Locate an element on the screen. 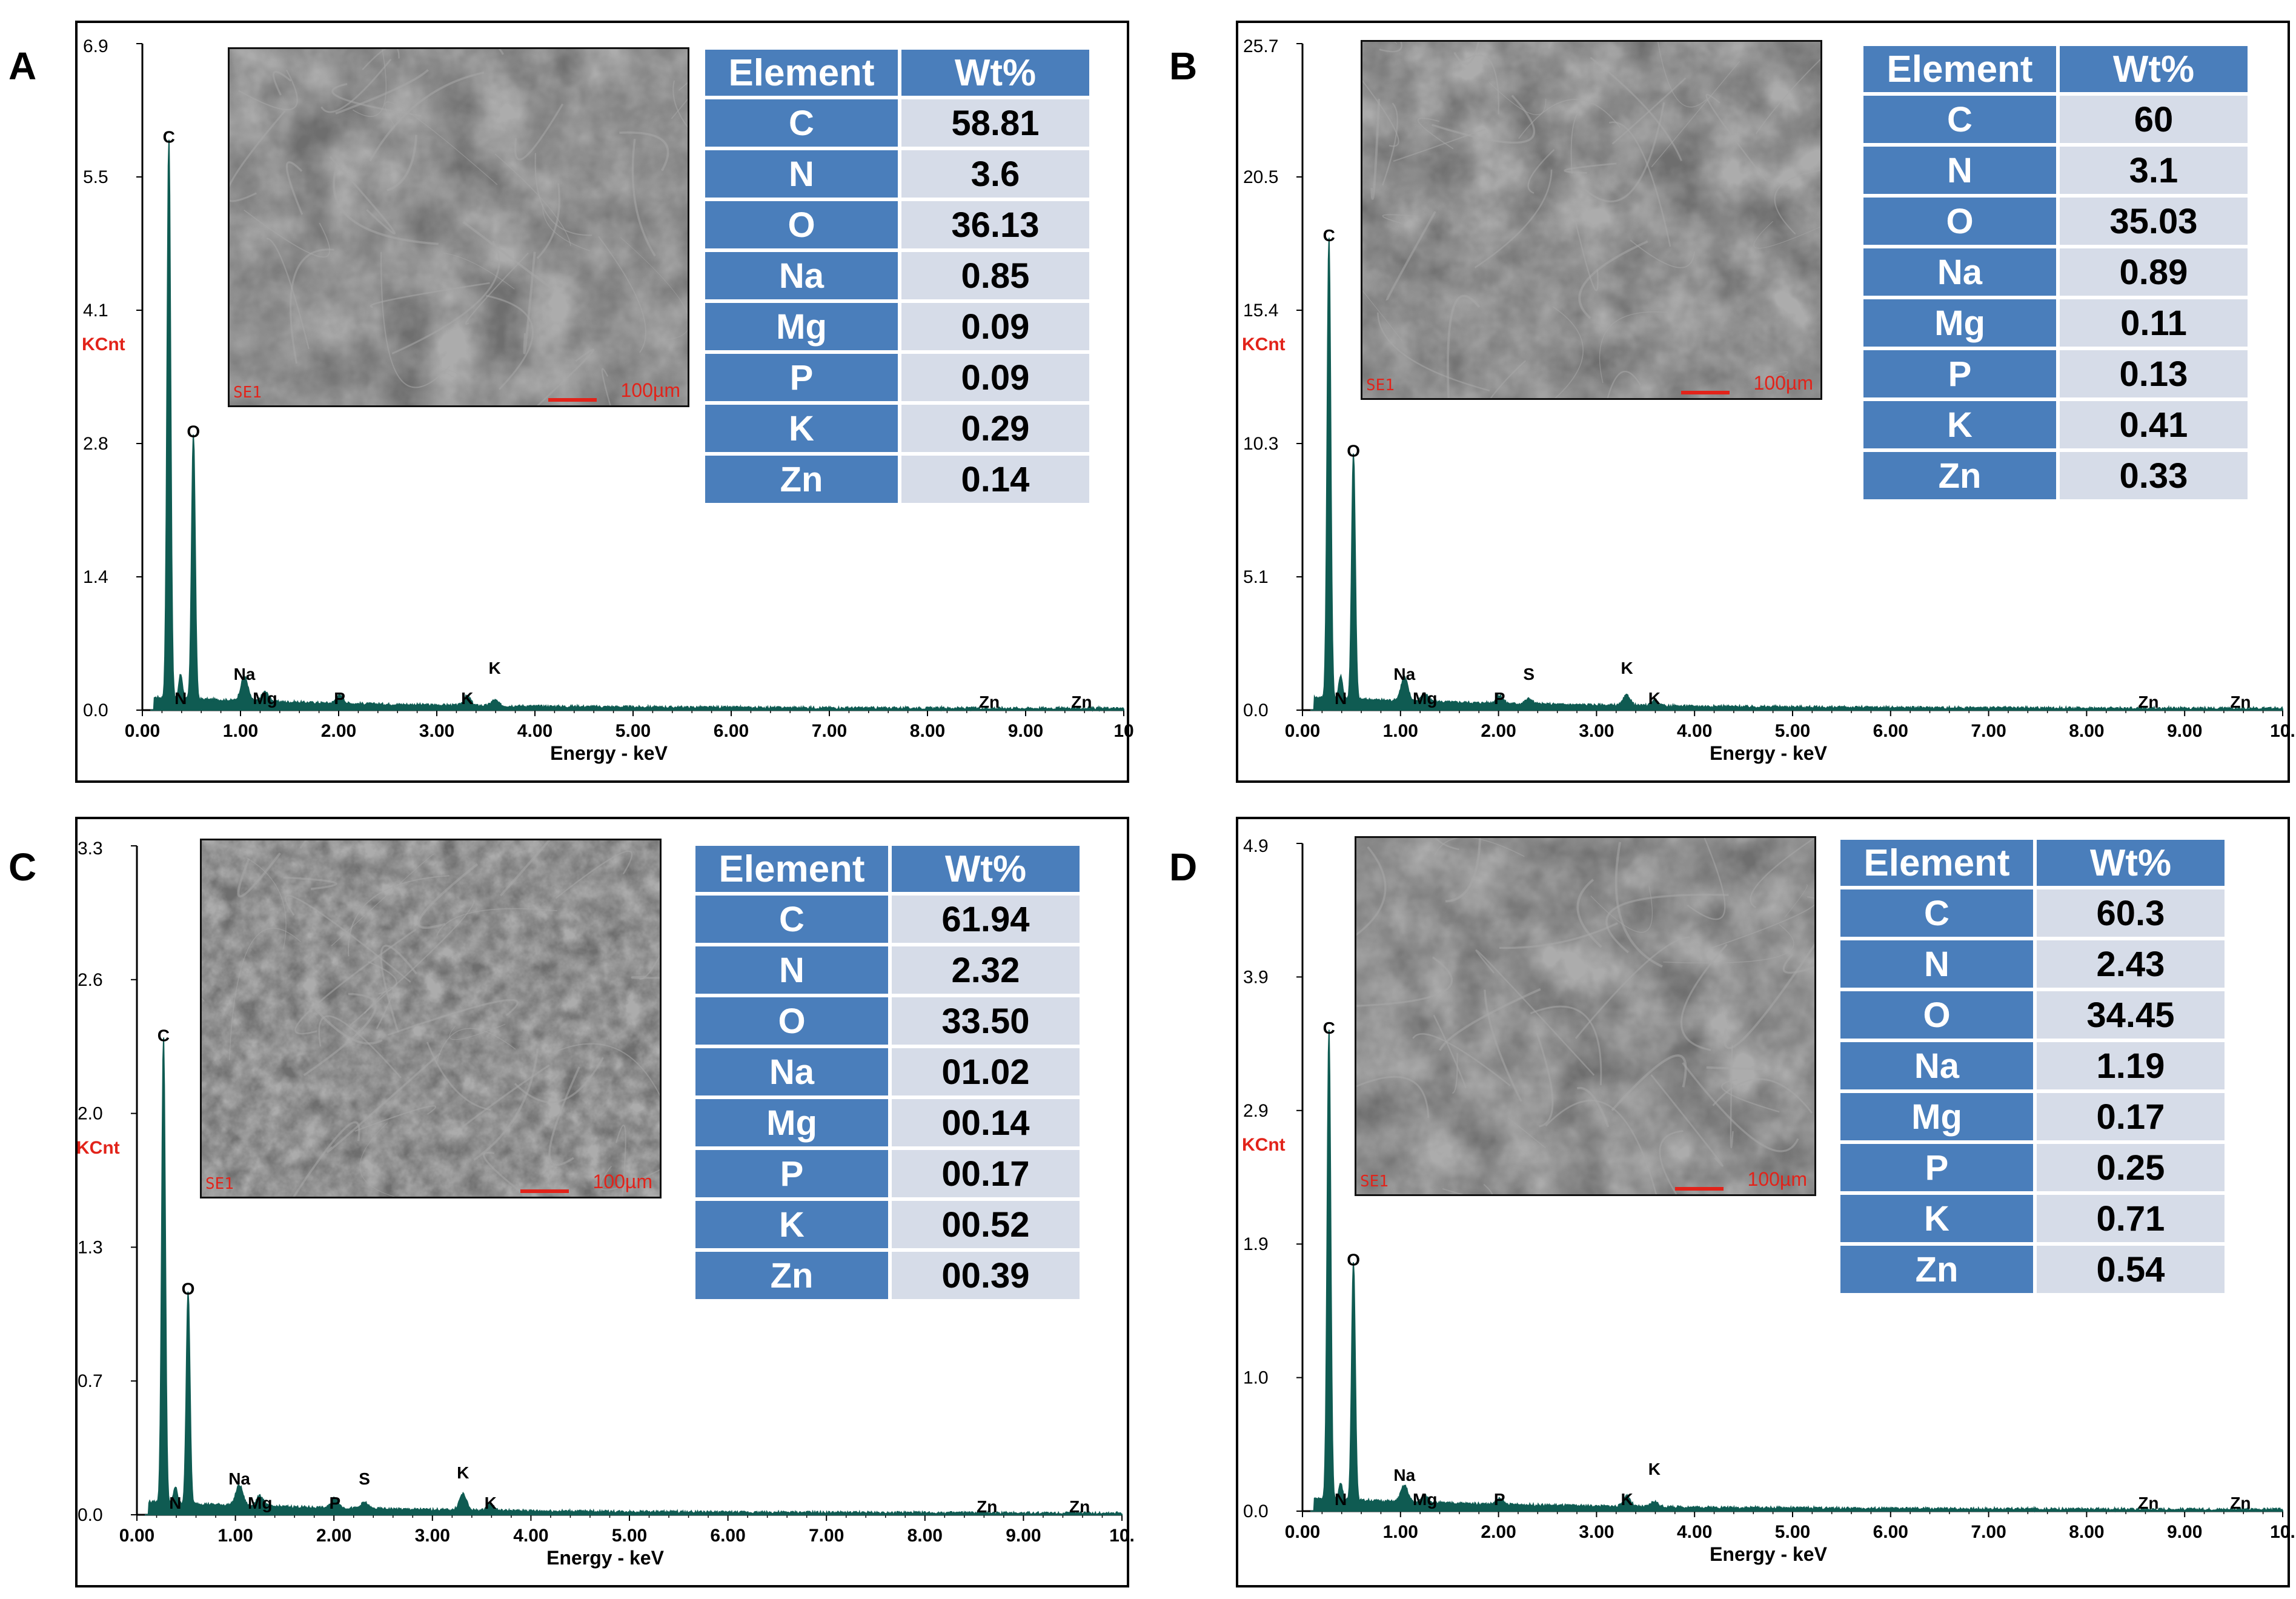 The height and width of the screenshot is (1599, 2296). wt-percent-cell: 0.41 is located at coordinates (2154, 425).